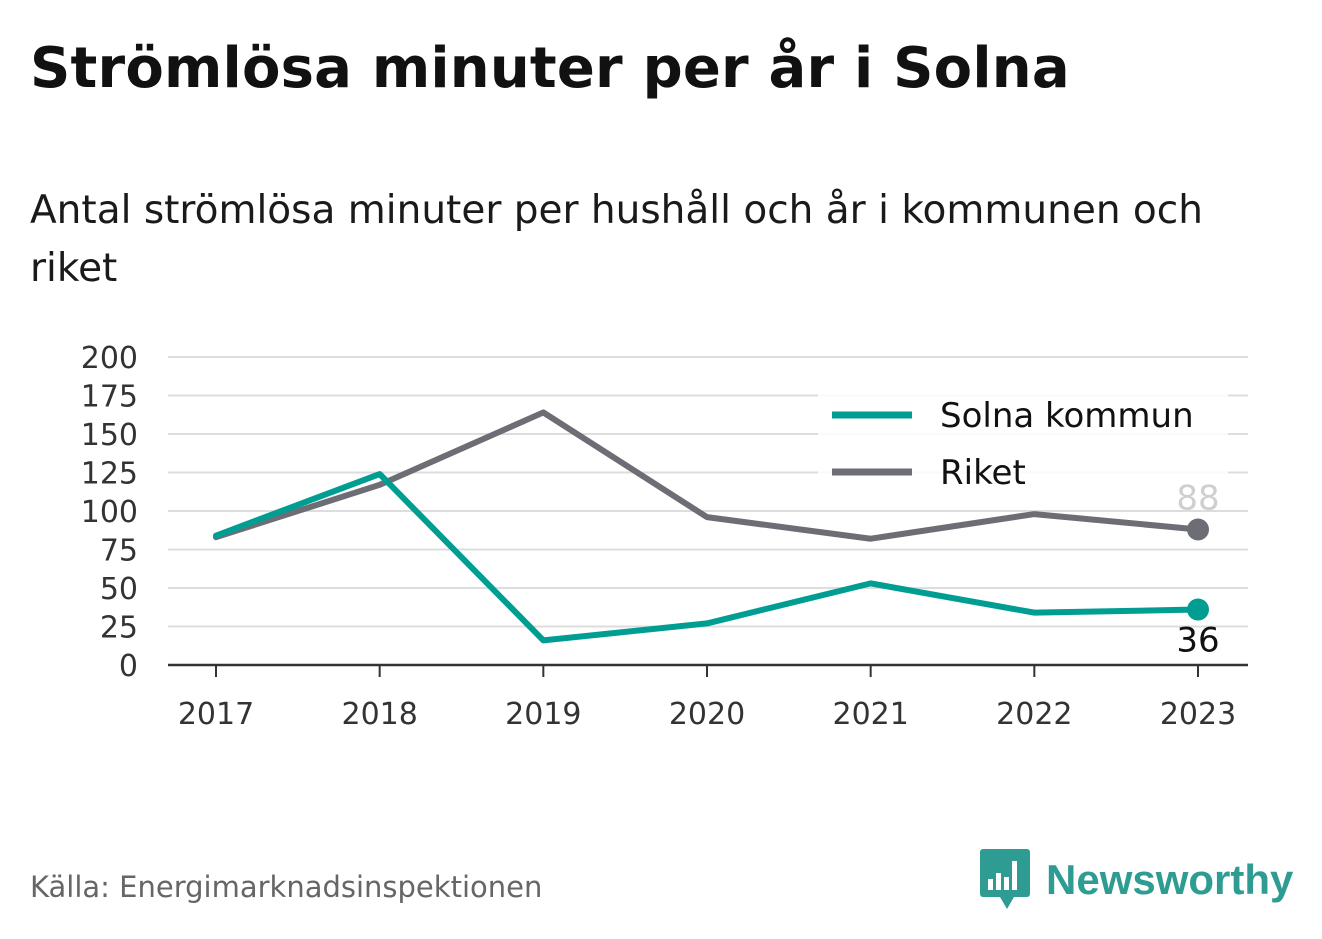  What do you see at coordinates (1067, 416) in the screenshot?
I see `legend-label: Solna kommun` at bounding box center [1067, 416].